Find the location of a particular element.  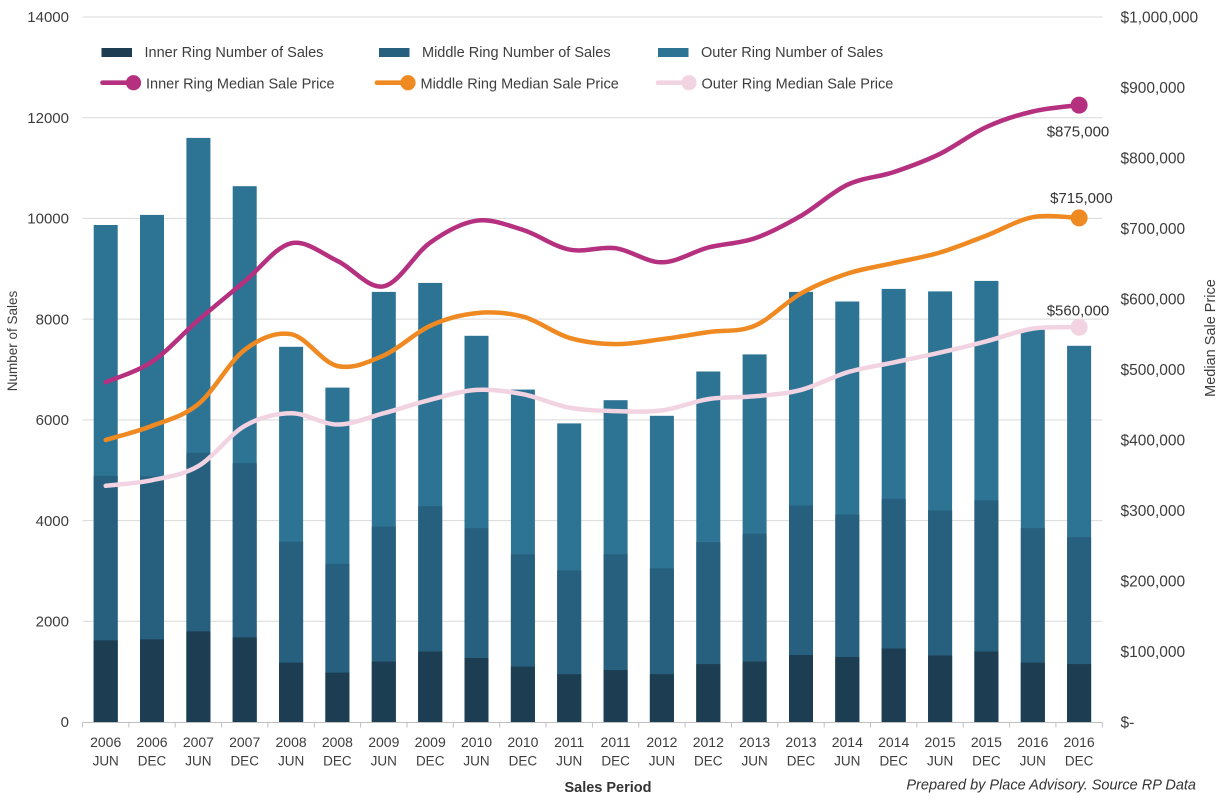

svg-text: 6000 is located at coordinates (52, 420).